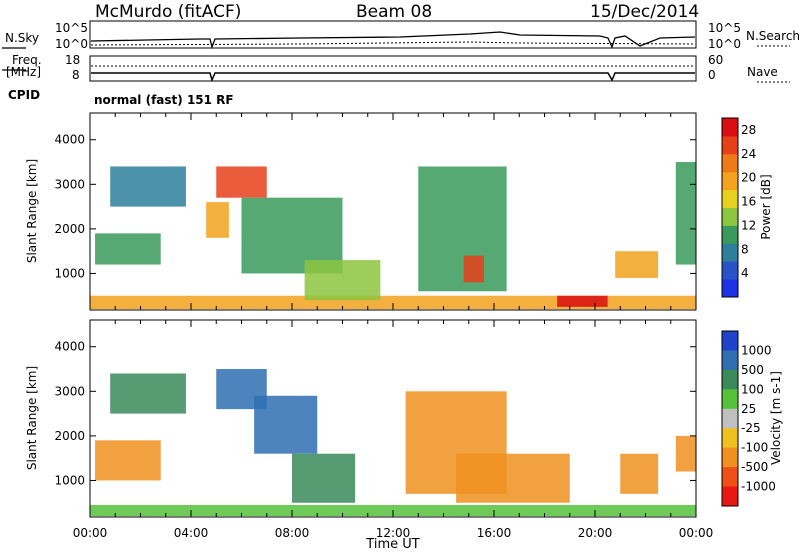  Describe the element at coordinates (494, 533) in the screenshot. I see `time-tick-label: 16:00` at that location.